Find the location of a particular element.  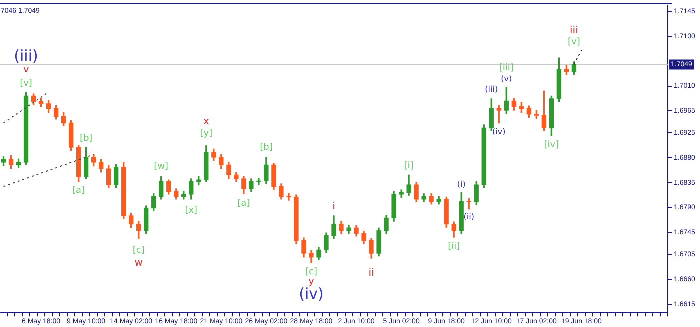

annotation: (ii) is located at coordinates (469, 217).